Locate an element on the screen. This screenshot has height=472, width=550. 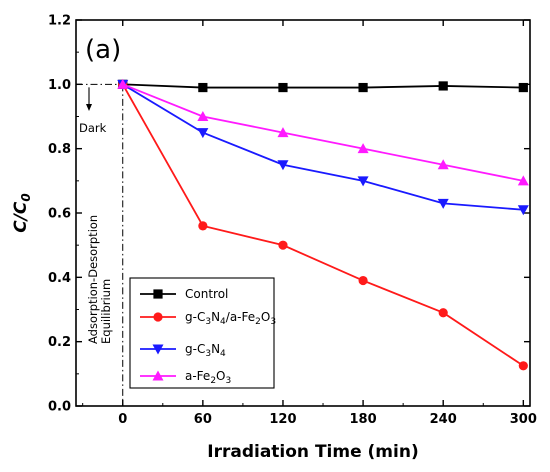
y-axis-title: C/C0 is located at coordinates (22, 213).